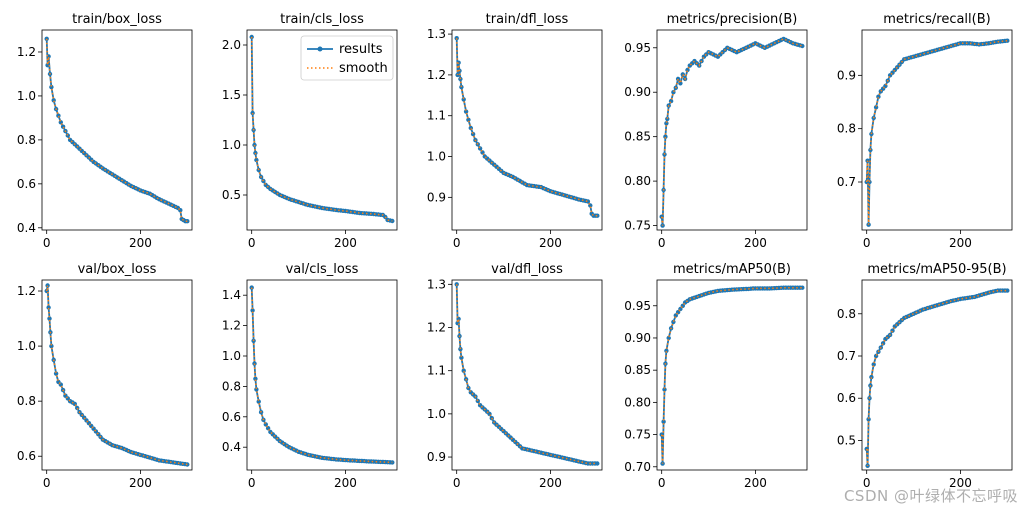 Image resolution: width=1024 pixels, height=512 pixels. What do you see at coordinates (231, 417) in the screenshot?
I see `y-tick-label: 0.6` at bounding box center [231, 417].